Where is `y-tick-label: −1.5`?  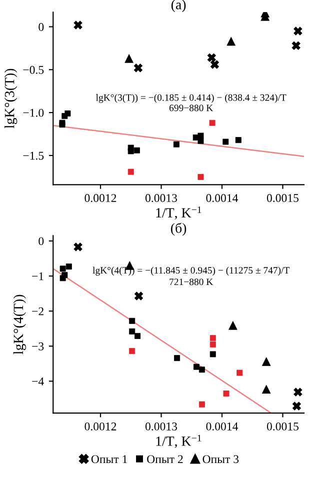
y-tick-label: −1.5 is located at coordinates (33, 156).